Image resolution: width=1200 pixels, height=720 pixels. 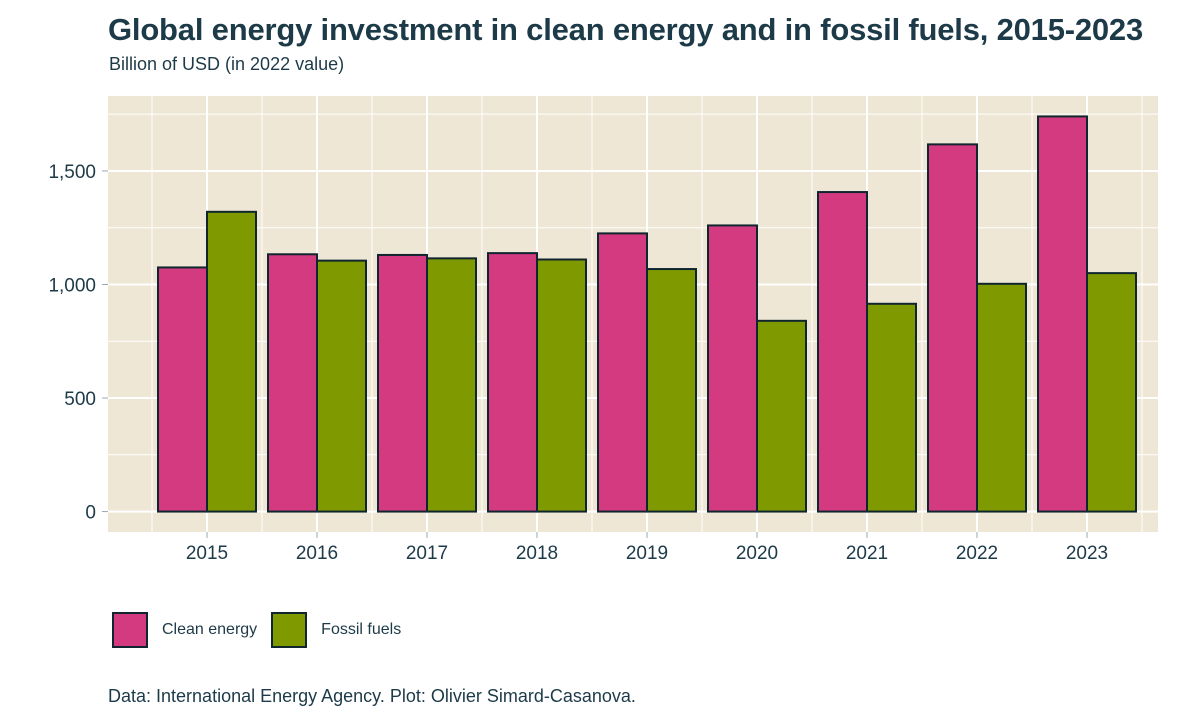 I want to click on legend-item-fossil-fuels: Fossil fuels, so click(x=336, y=630).